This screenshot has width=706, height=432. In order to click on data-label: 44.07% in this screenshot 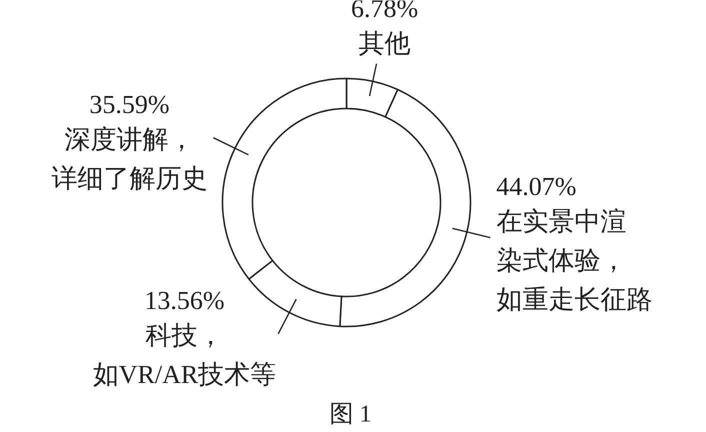, I will do `click(536, 187)`.